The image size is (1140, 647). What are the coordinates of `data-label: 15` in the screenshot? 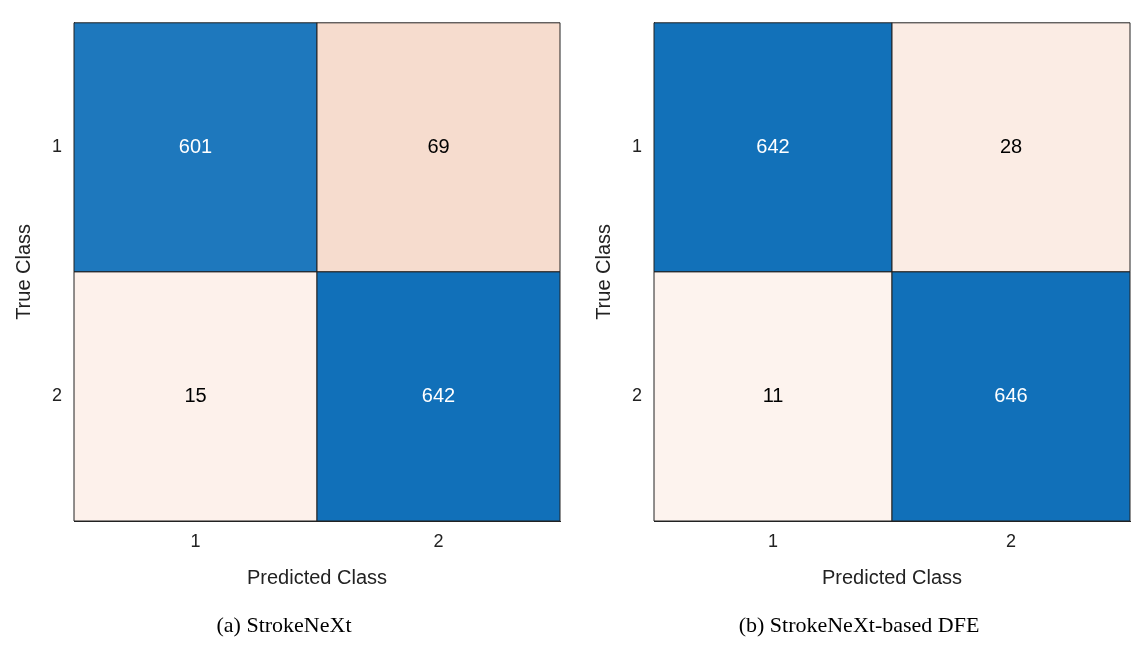 It's located at (195, 394).